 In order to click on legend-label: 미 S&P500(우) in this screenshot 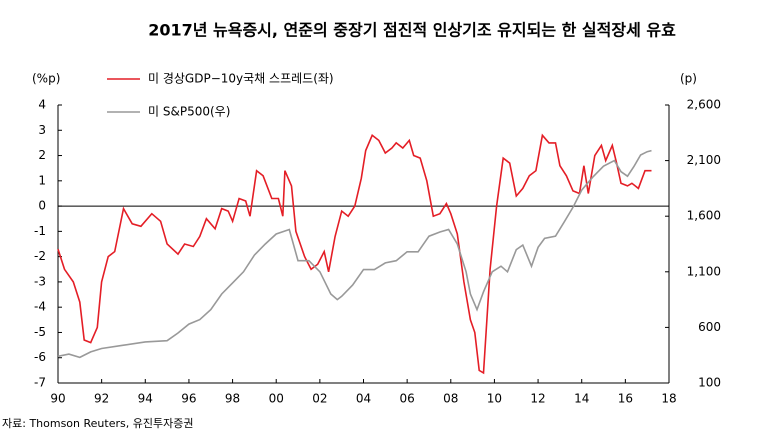, I will do `click(189, 112)`.